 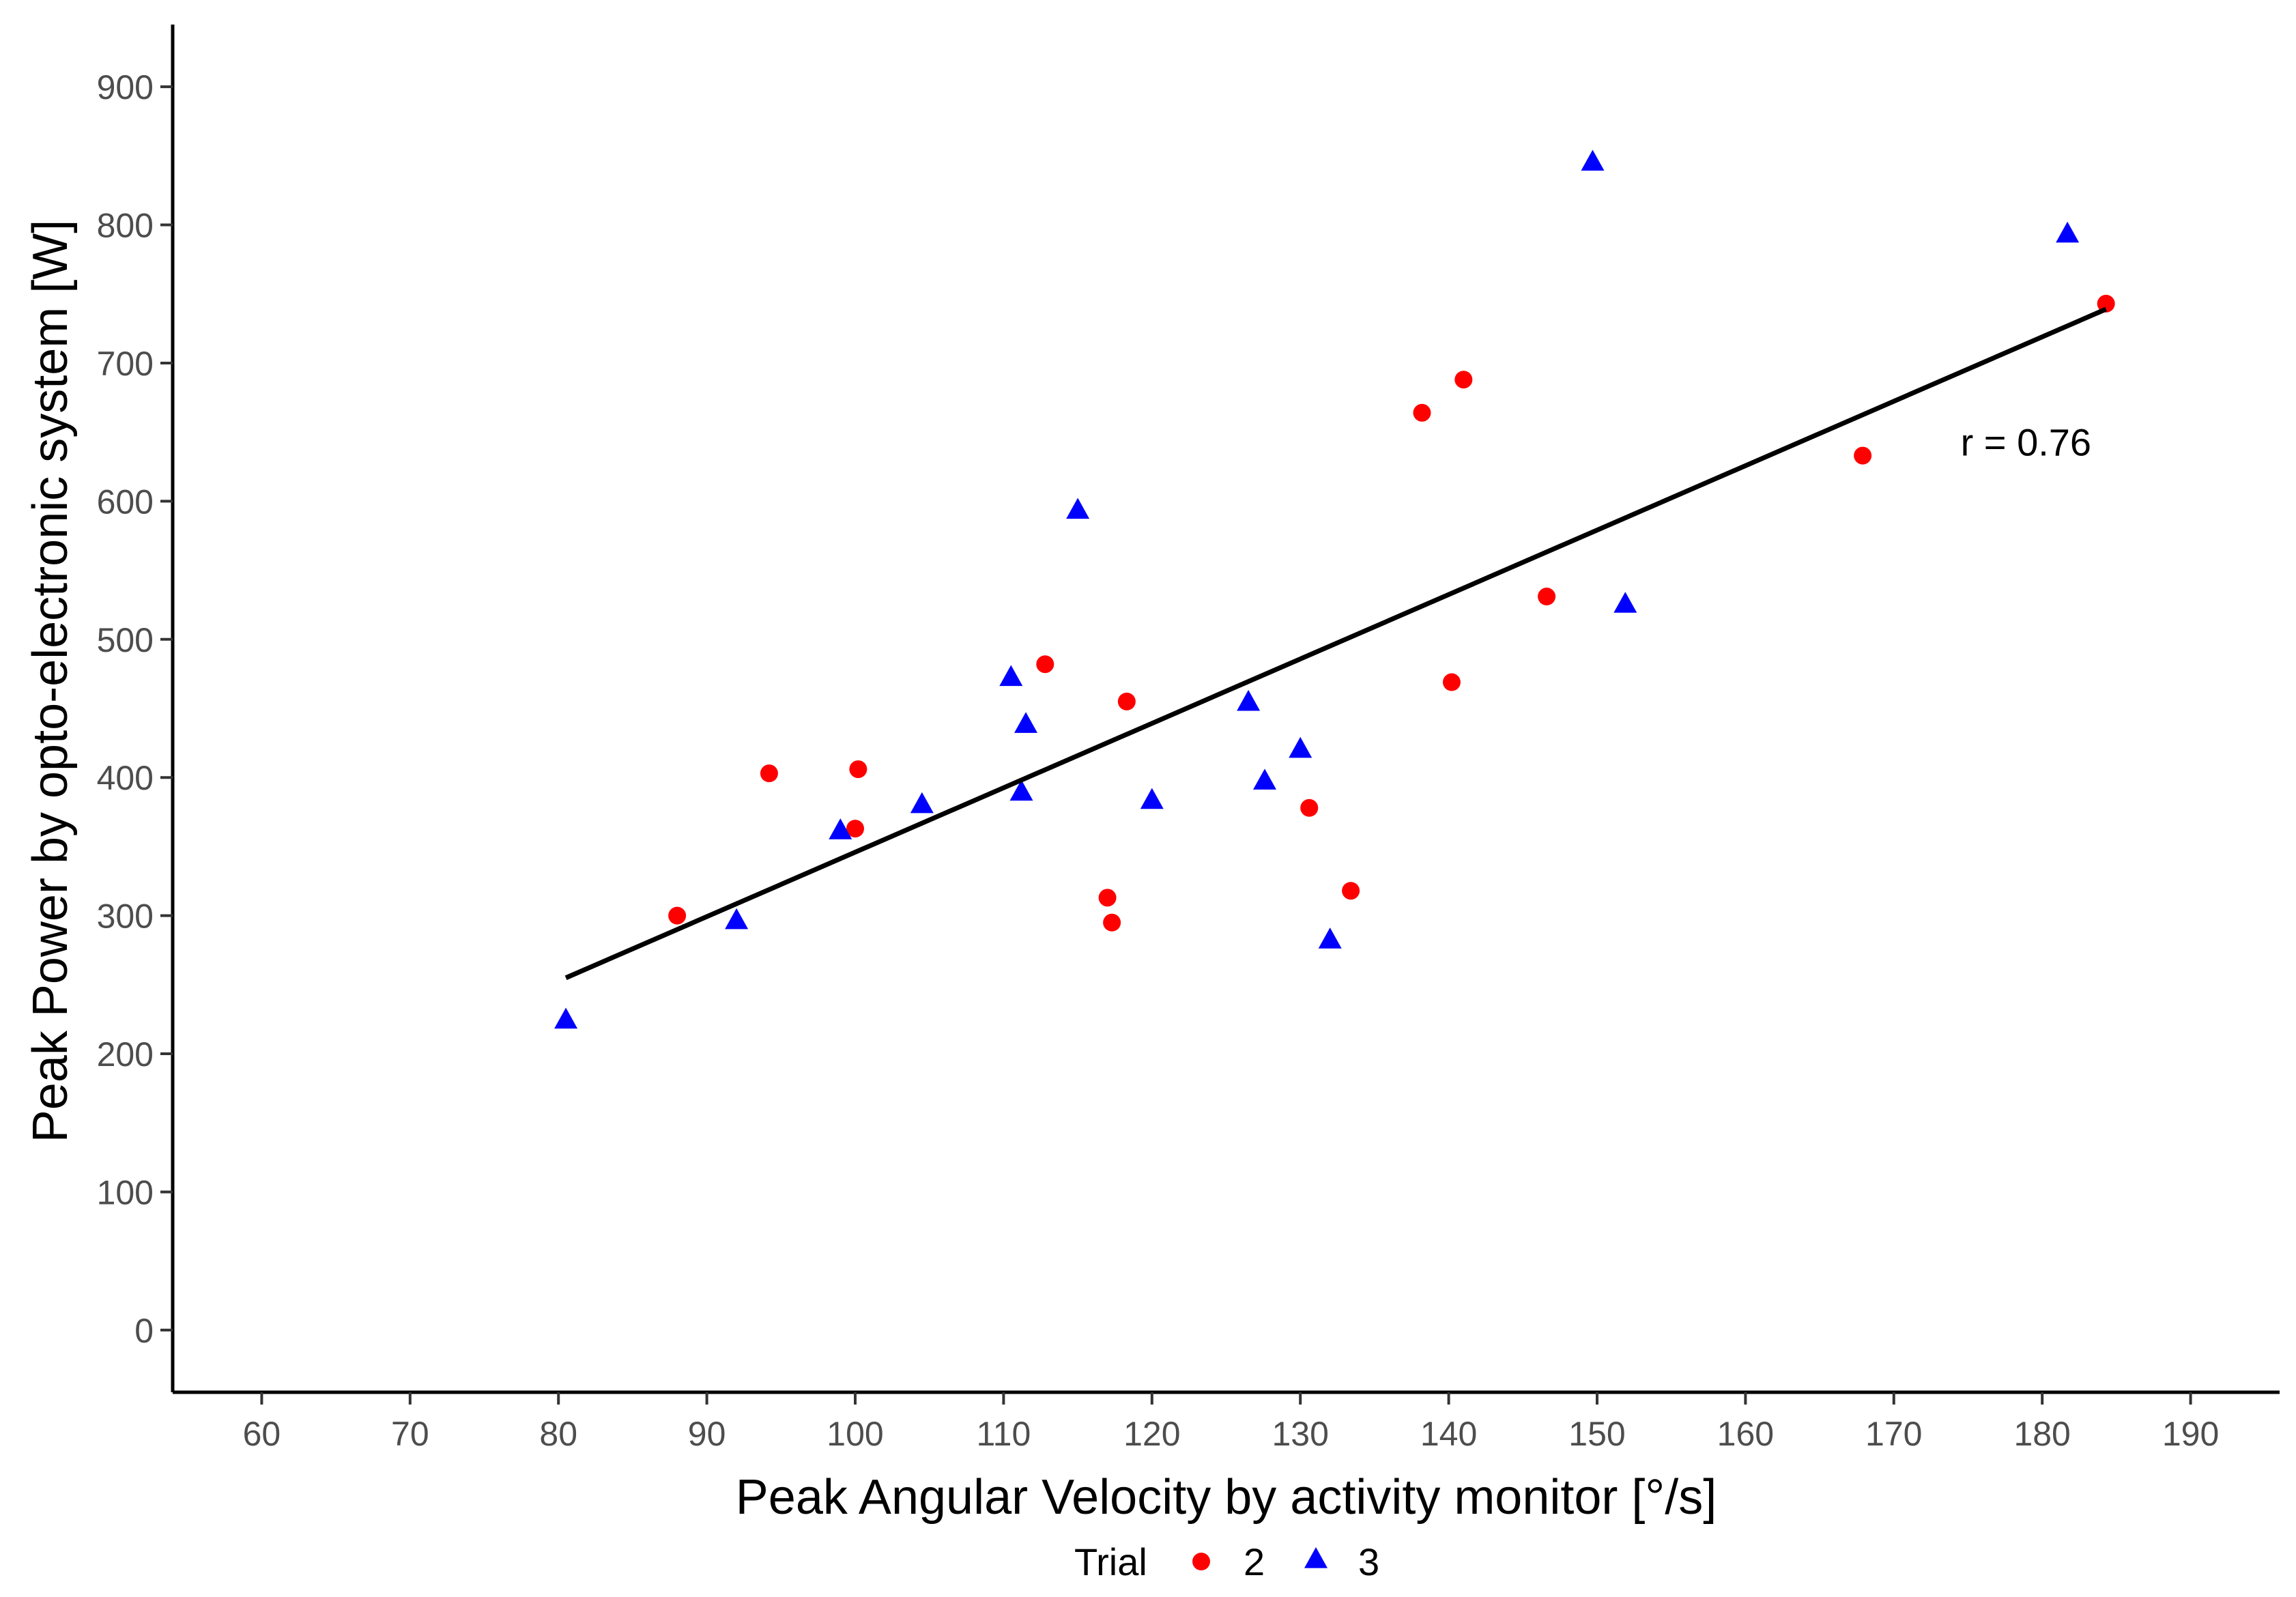 I want to click on x-tick-label: 120, so click(x=1152, y=1434).